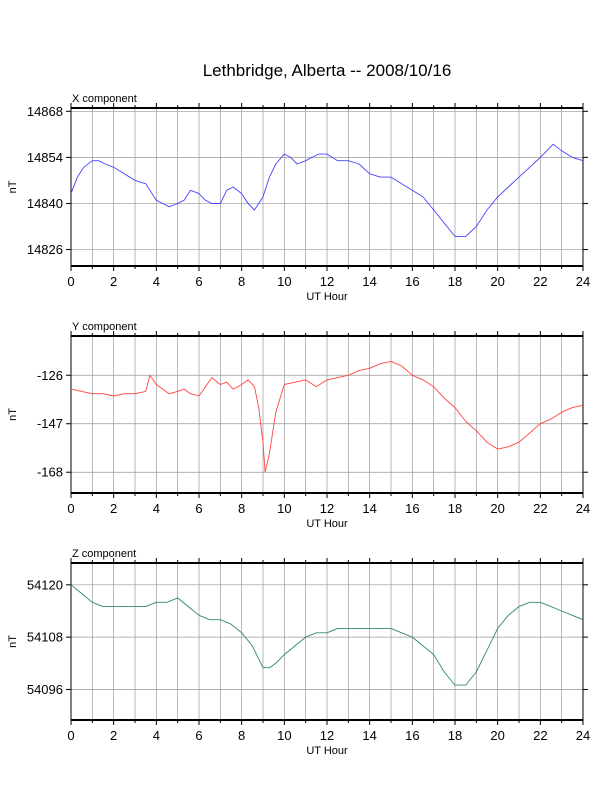 The width and height of the screenshot is (612, 792). I want to click on y-tick-label: 14826, so click(45, 249).